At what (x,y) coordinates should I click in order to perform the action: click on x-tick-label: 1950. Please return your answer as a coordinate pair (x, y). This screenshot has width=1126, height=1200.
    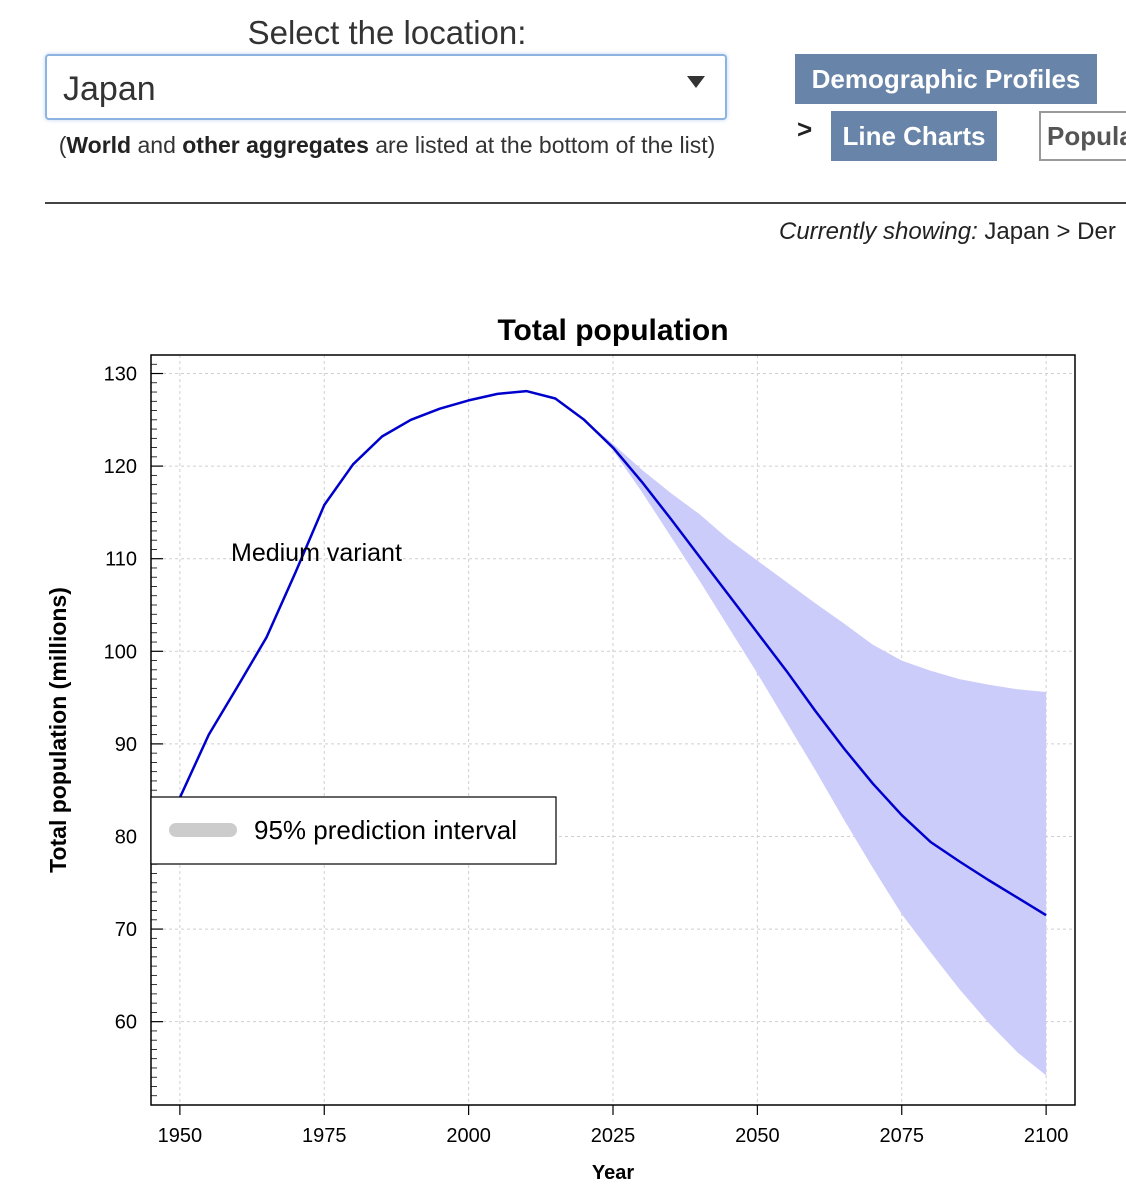
    Looking at the image, I should click on (180, 1136).